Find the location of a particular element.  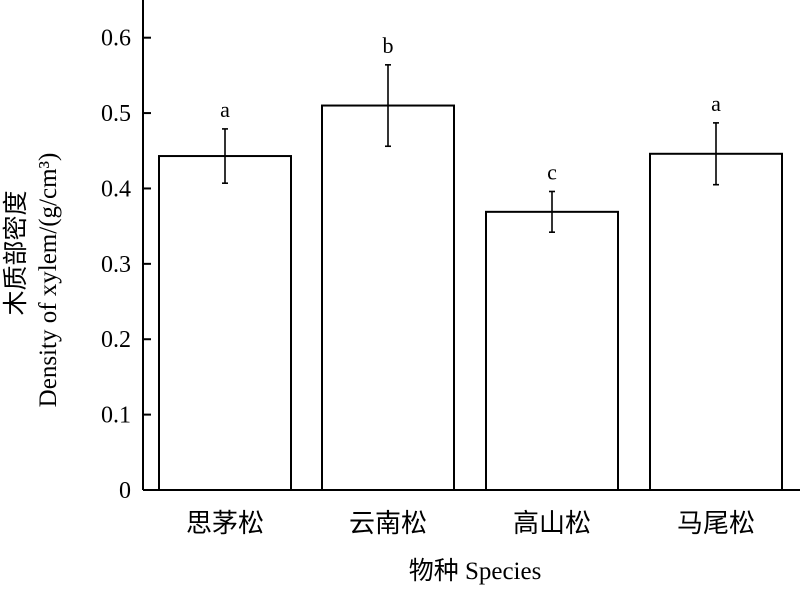

x-tick-label: 思茅松 is located at coordinates (225, 523).